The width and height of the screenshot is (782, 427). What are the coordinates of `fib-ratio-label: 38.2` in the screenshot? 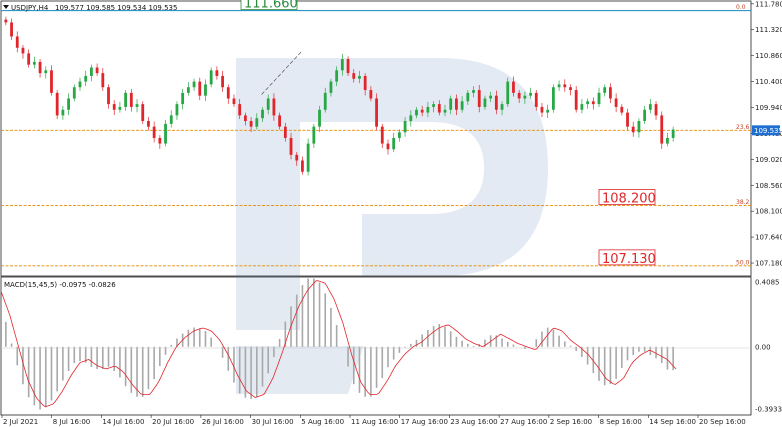 It's located at (743, 202).